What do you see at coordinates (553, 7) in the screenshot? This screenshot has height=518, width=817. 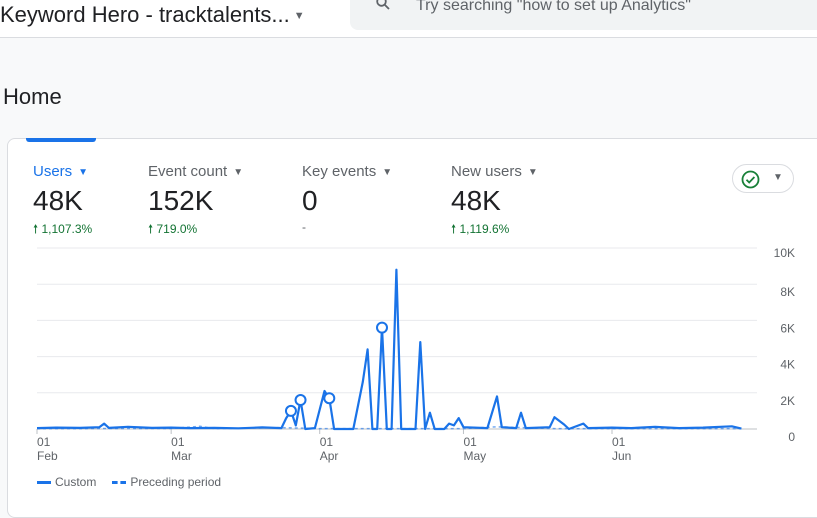 I see `search-placeholder: Try searching "how to set up Analytics"` at bounding box center [553, 7].